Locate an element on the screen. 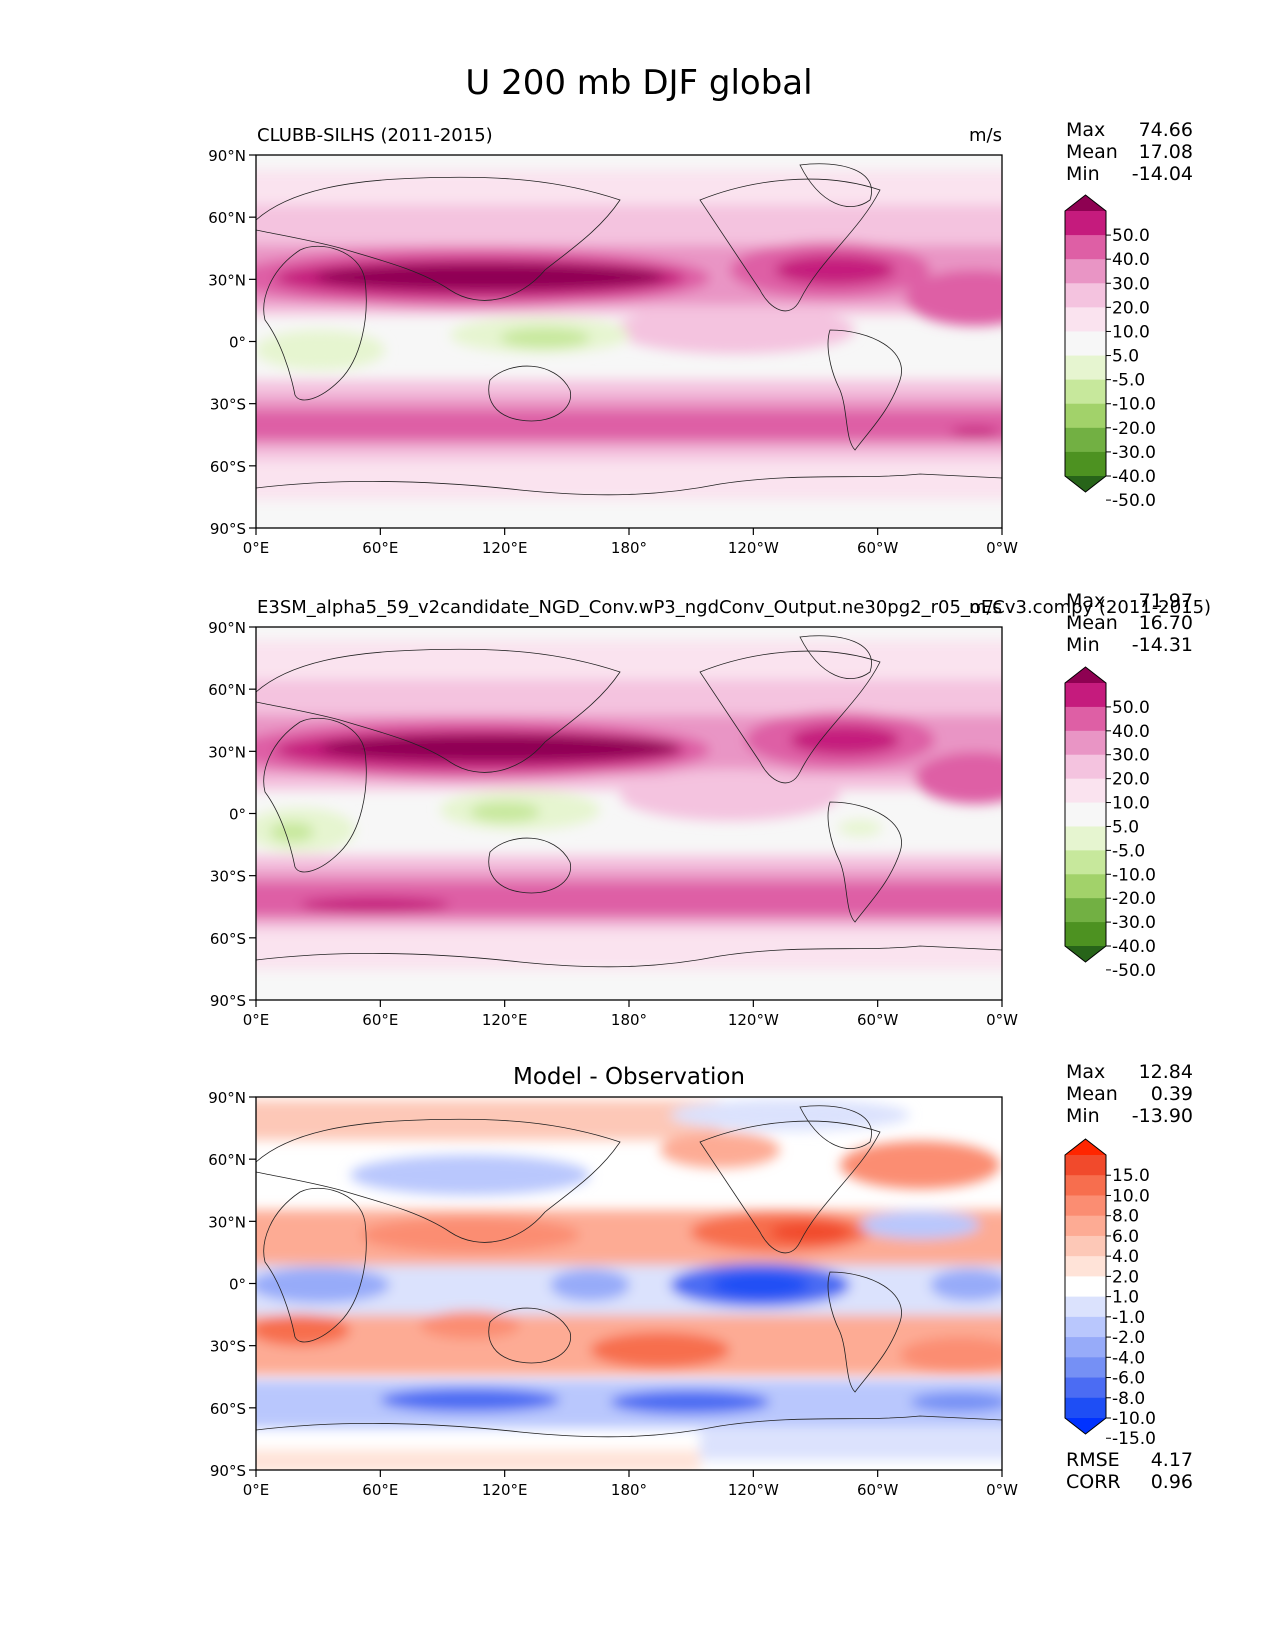  panel-reference-units: m/s is located at coordinates (985, 607).